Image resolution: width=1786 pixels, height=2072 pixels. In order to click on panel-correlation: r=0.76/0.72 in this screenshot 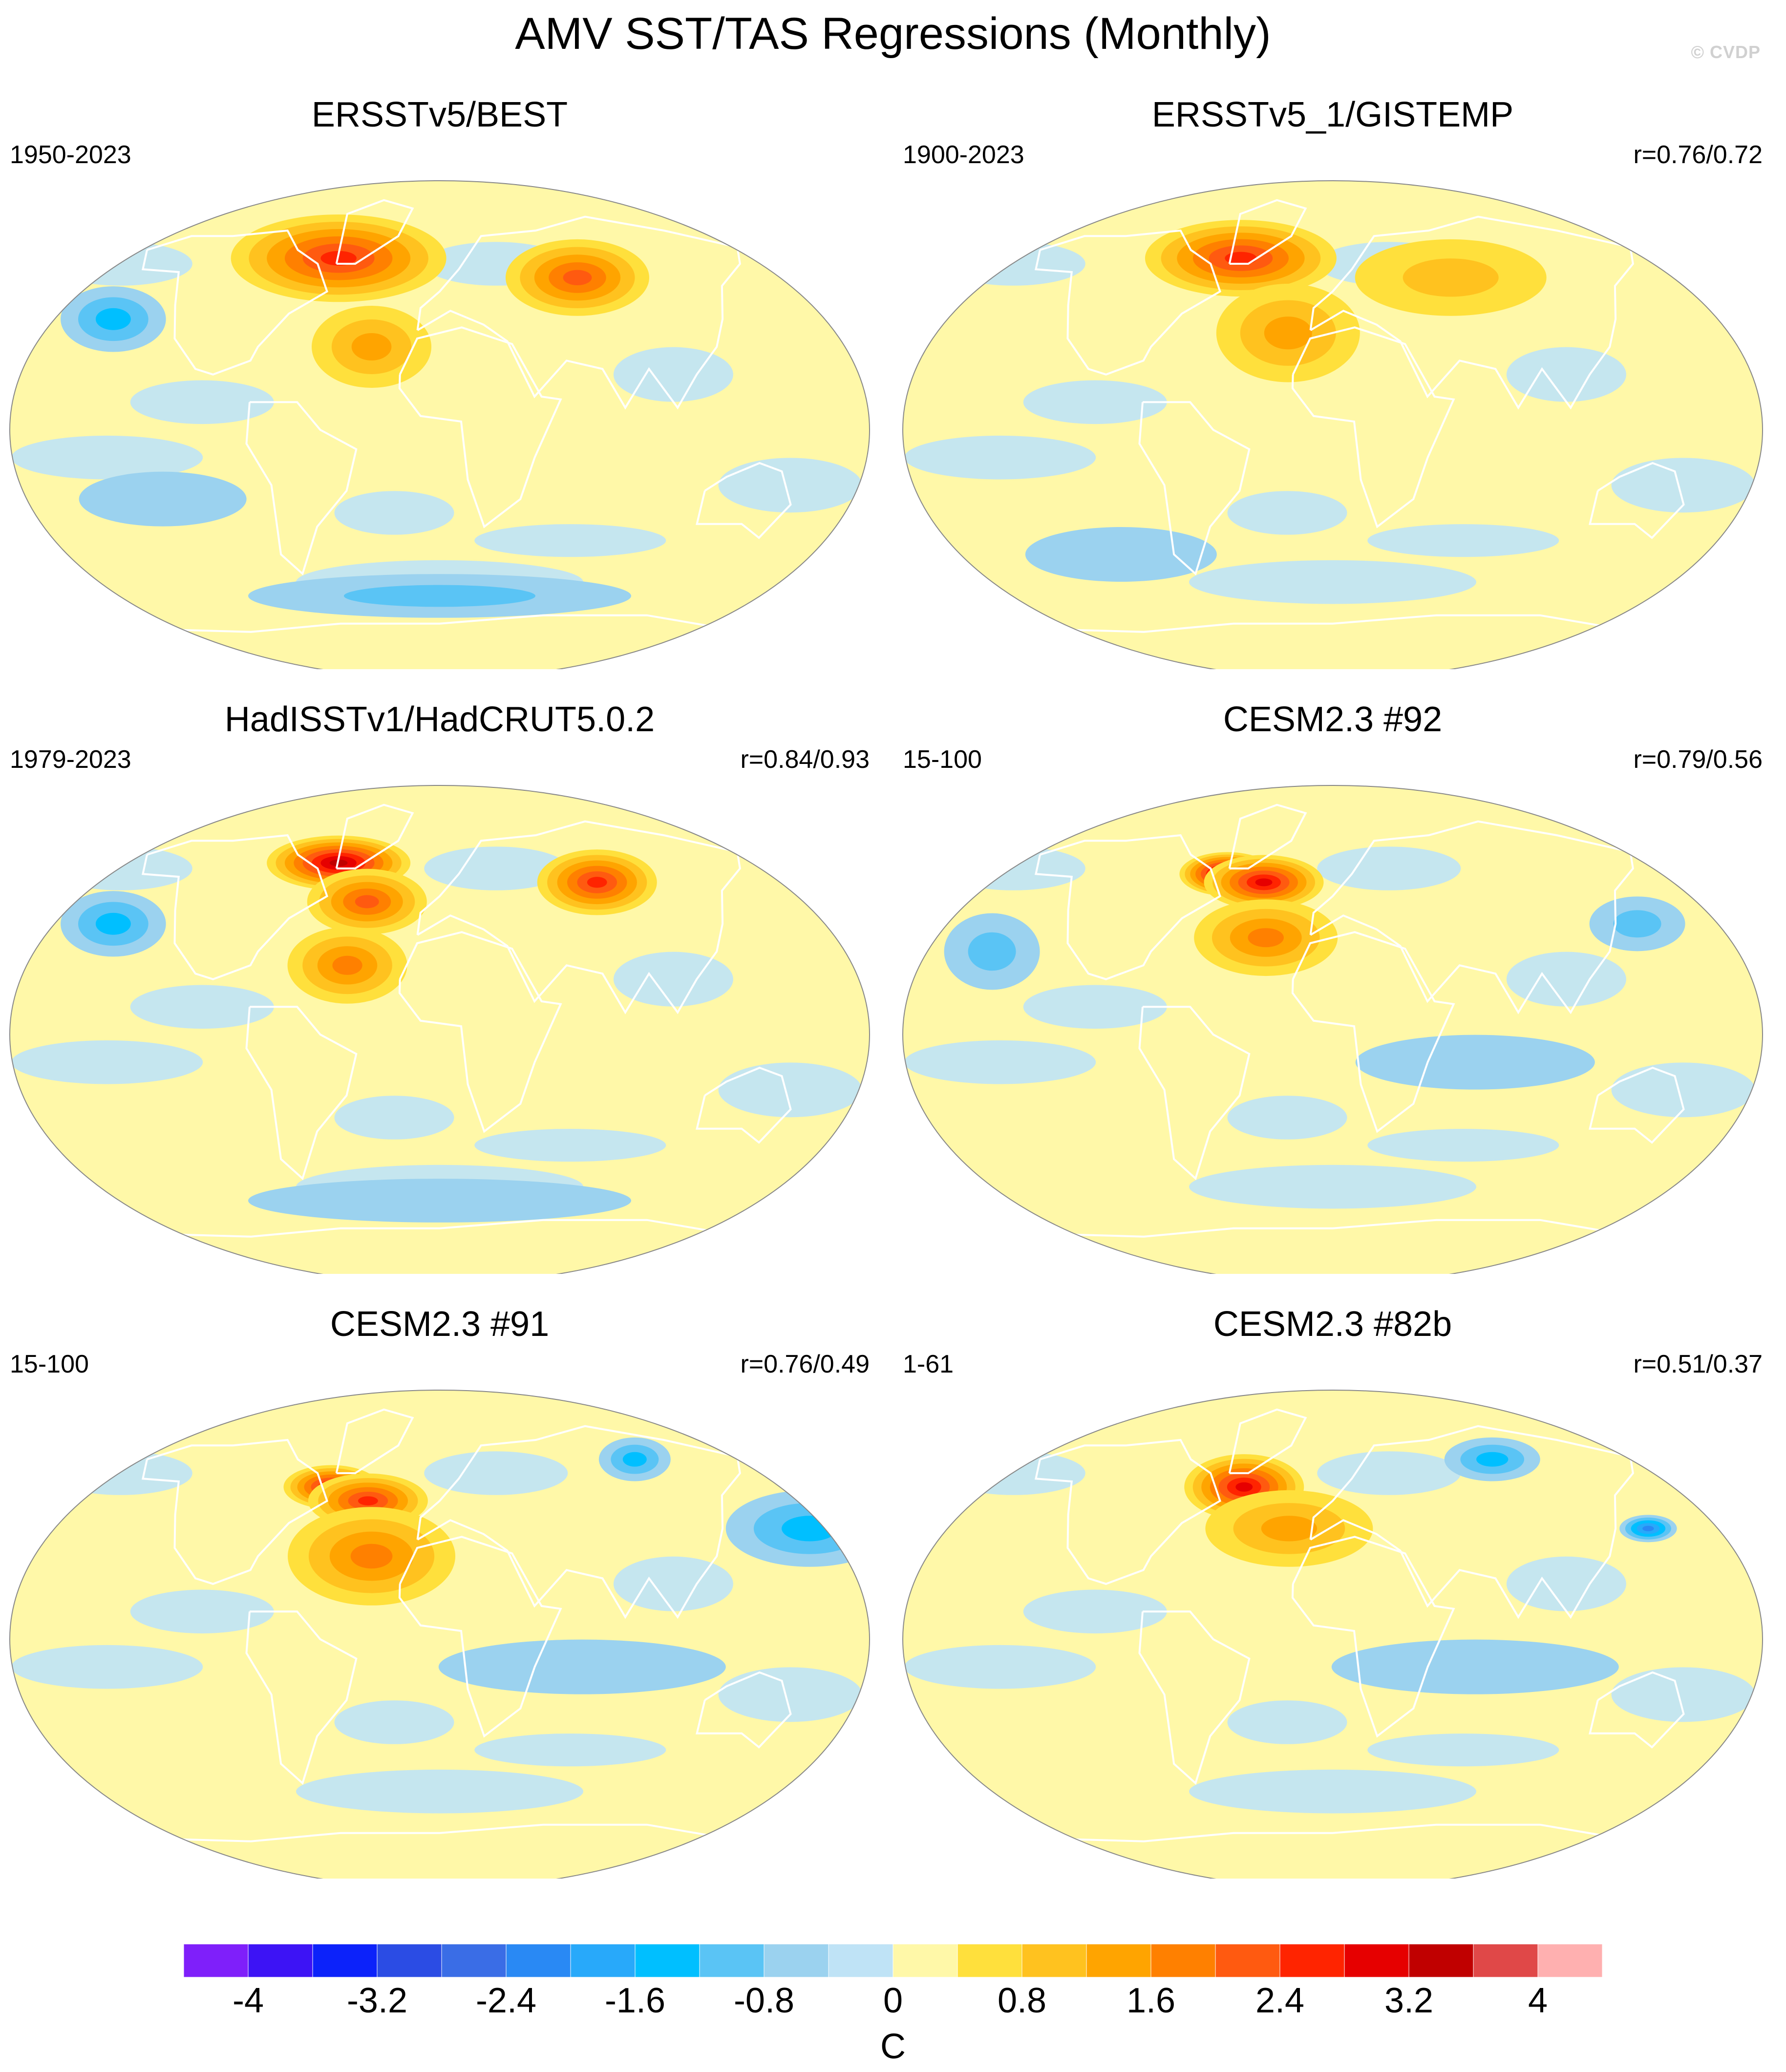, I will do `click(1698, 155)`.